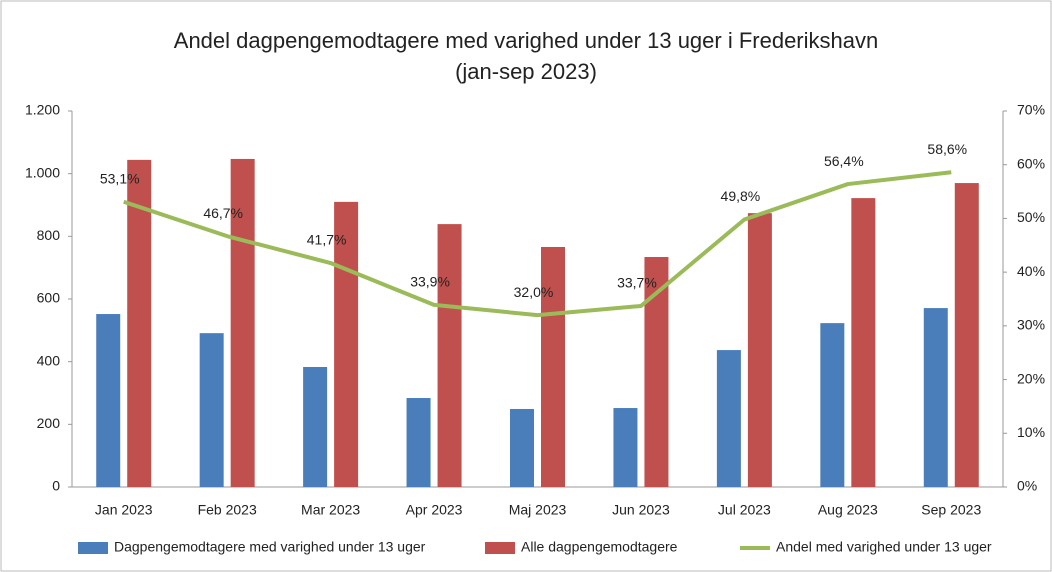 Image resolution: width=1052 pixels, height=572 pixels. What do you see at coordinates (844, 161) in the screenshot?
I see `data-label: 56,4%` at bounding box center [844, 161].